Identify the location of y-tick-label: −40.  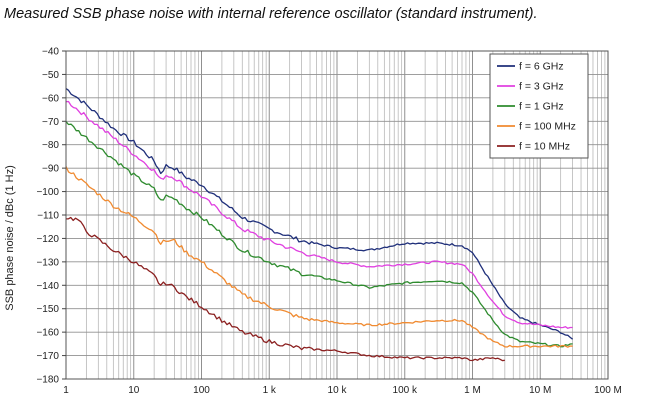
(50, 52).